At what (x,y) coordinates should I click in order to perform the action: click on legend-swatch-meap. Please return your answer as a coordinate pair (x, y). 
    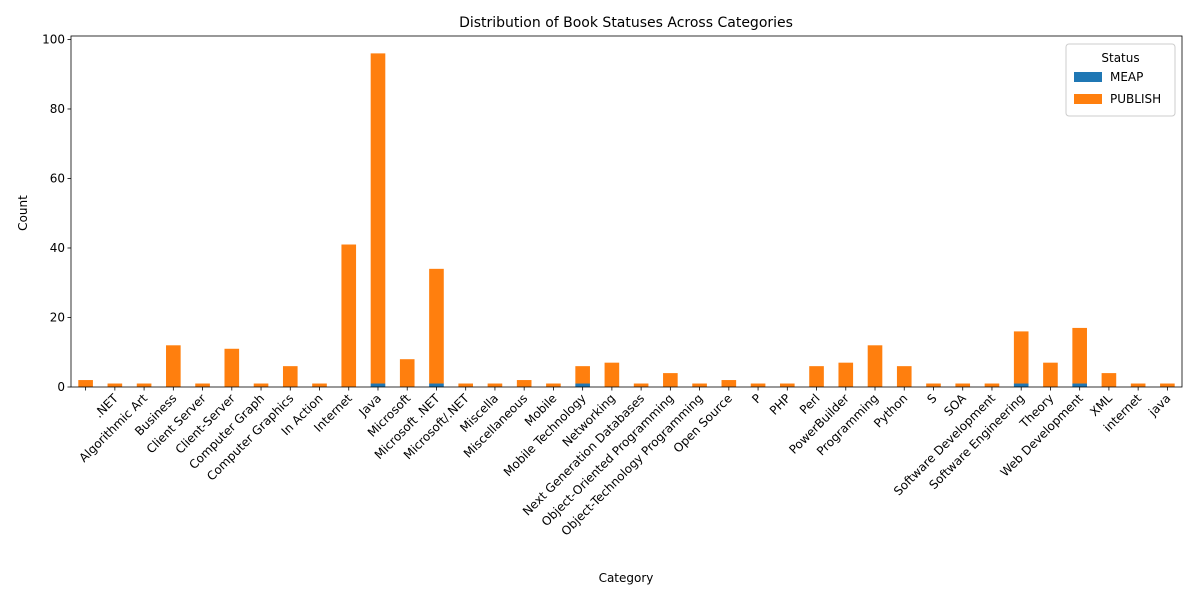
    Looking at the image, I should click on (1088, 77).